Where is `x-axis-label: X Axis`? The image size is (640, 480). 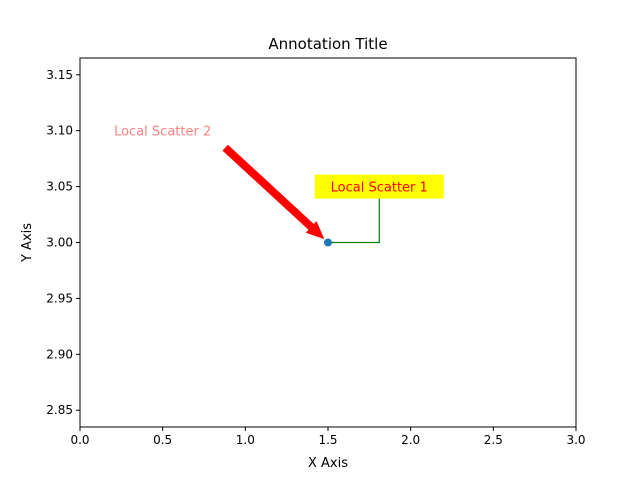 x-axis-label: X Axis is located at coordinates (328, 463).